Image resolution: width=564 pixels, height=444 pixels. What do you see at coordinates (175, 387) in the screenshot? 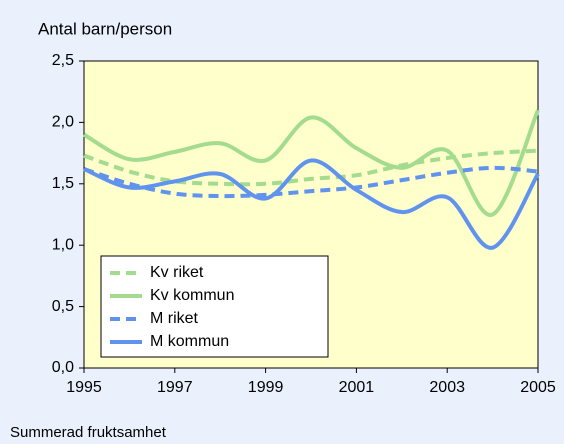
I see `x-tick-label: 1997` at bounding box center [175, 387].